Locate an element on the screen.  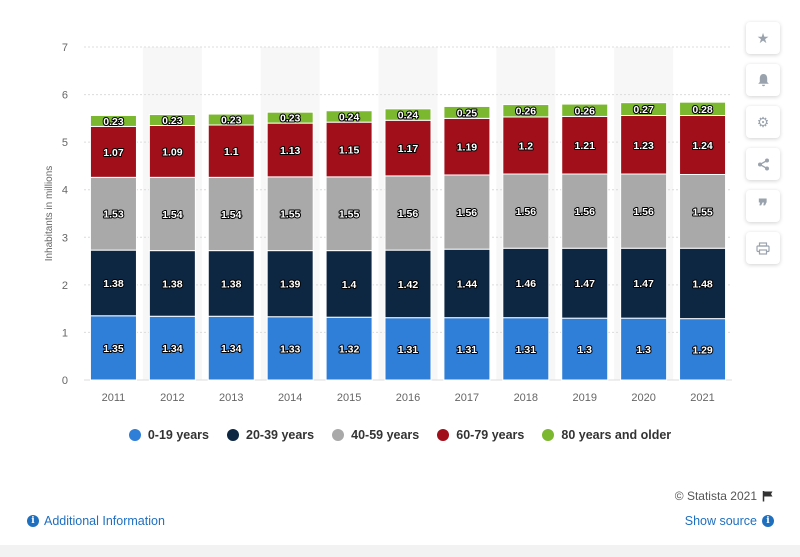
data-label: 0.24 is located at coordinates (408, 116).